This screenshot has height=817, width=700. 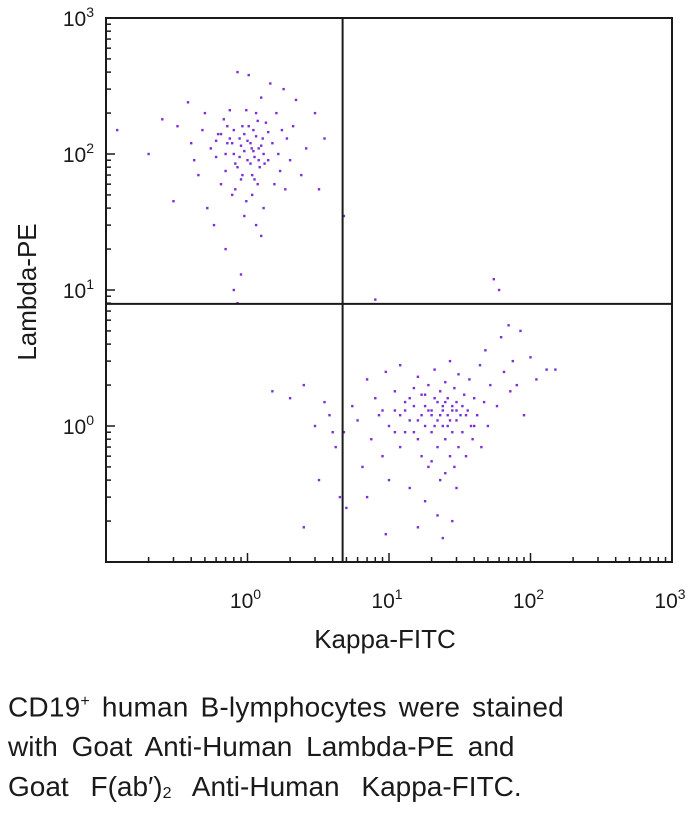 I want to click on x-tick-label: 102, so click(x=528, y=599).